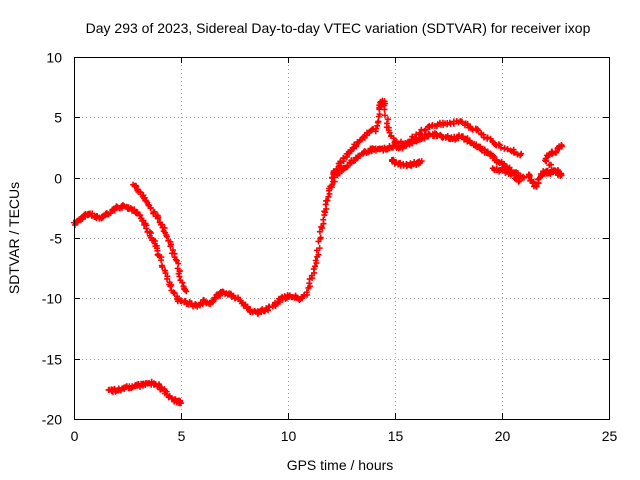 The image size is (640, 480). I want to click on y-tick-label: -15, so click(52, 360).